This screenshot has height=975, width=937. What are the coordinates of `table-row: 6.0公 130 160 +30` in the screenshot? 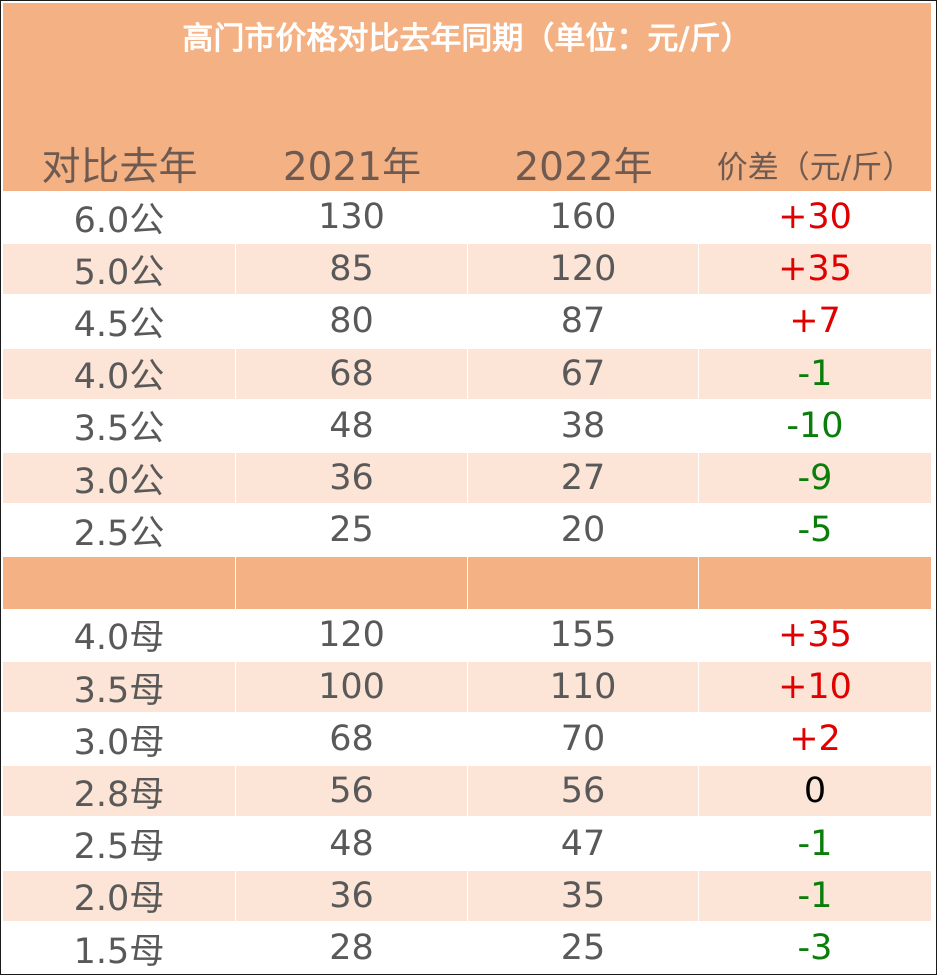 It's located at (467, 217).